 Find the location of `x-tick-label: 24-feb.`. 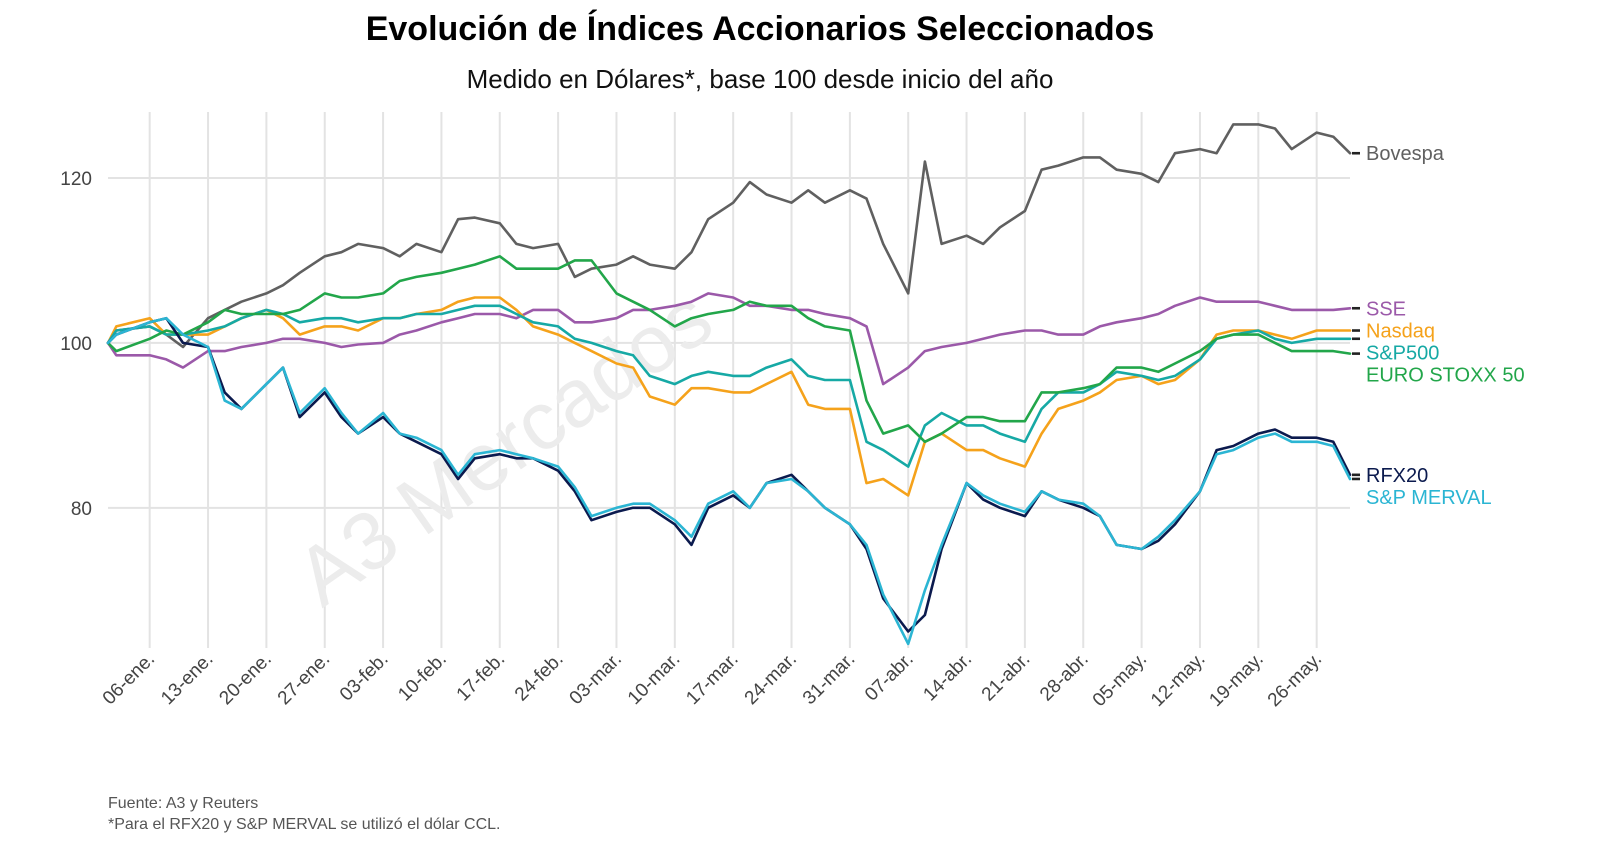

x-tick-label: 24-feb. is located at coordinates (539, 677).